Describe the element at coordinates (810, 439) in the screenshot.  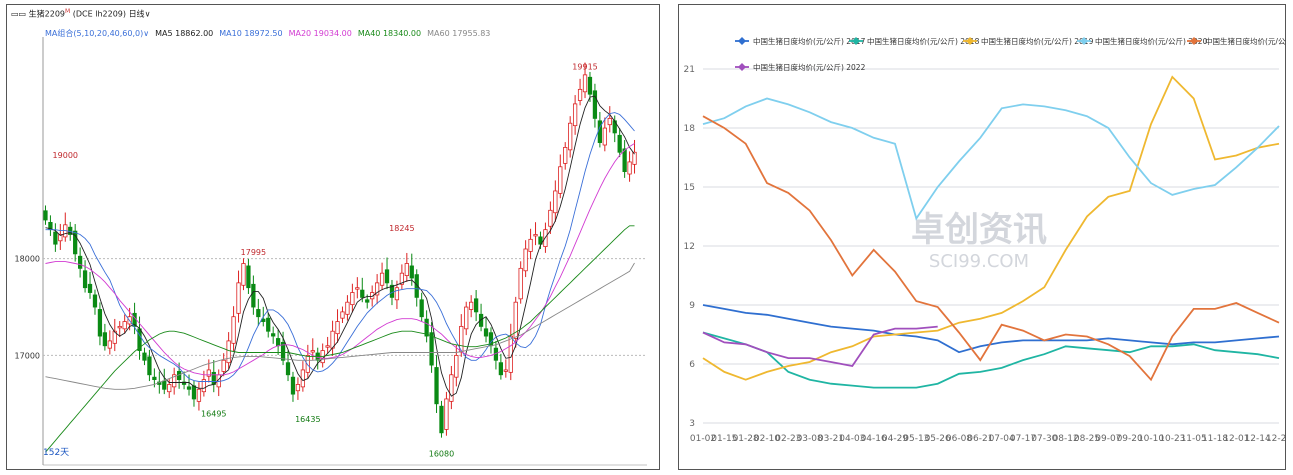
I see `x-tick-label: 03-08` at that location.